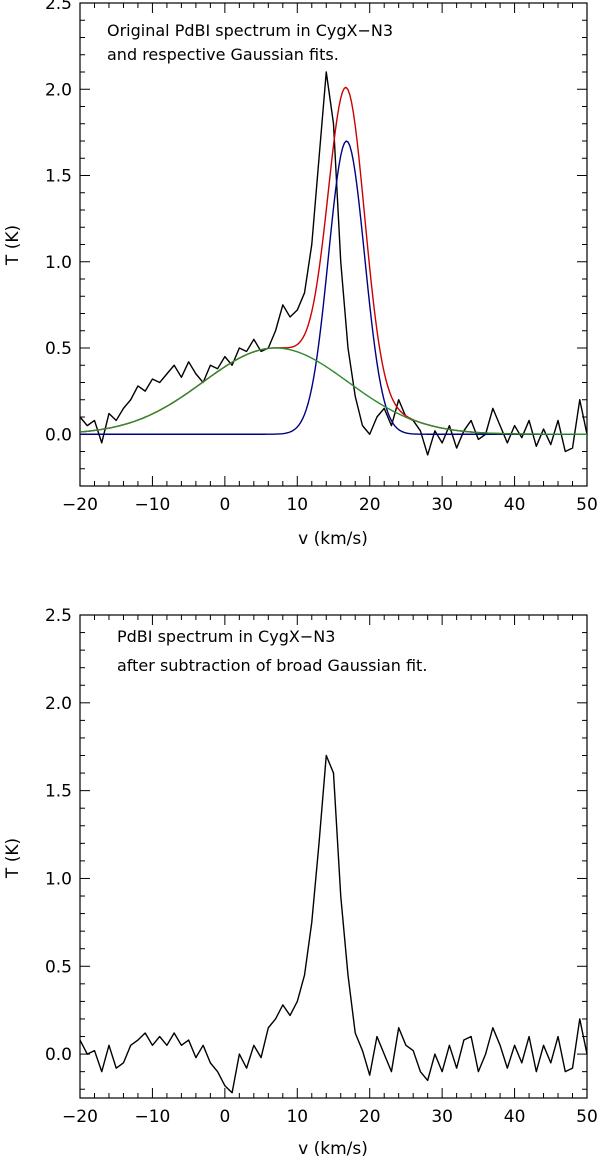  Describe the element at coordinates (223, 54) in the screenshot. I see `annotation-line-2: and respective Gaussian fits.` at that location.